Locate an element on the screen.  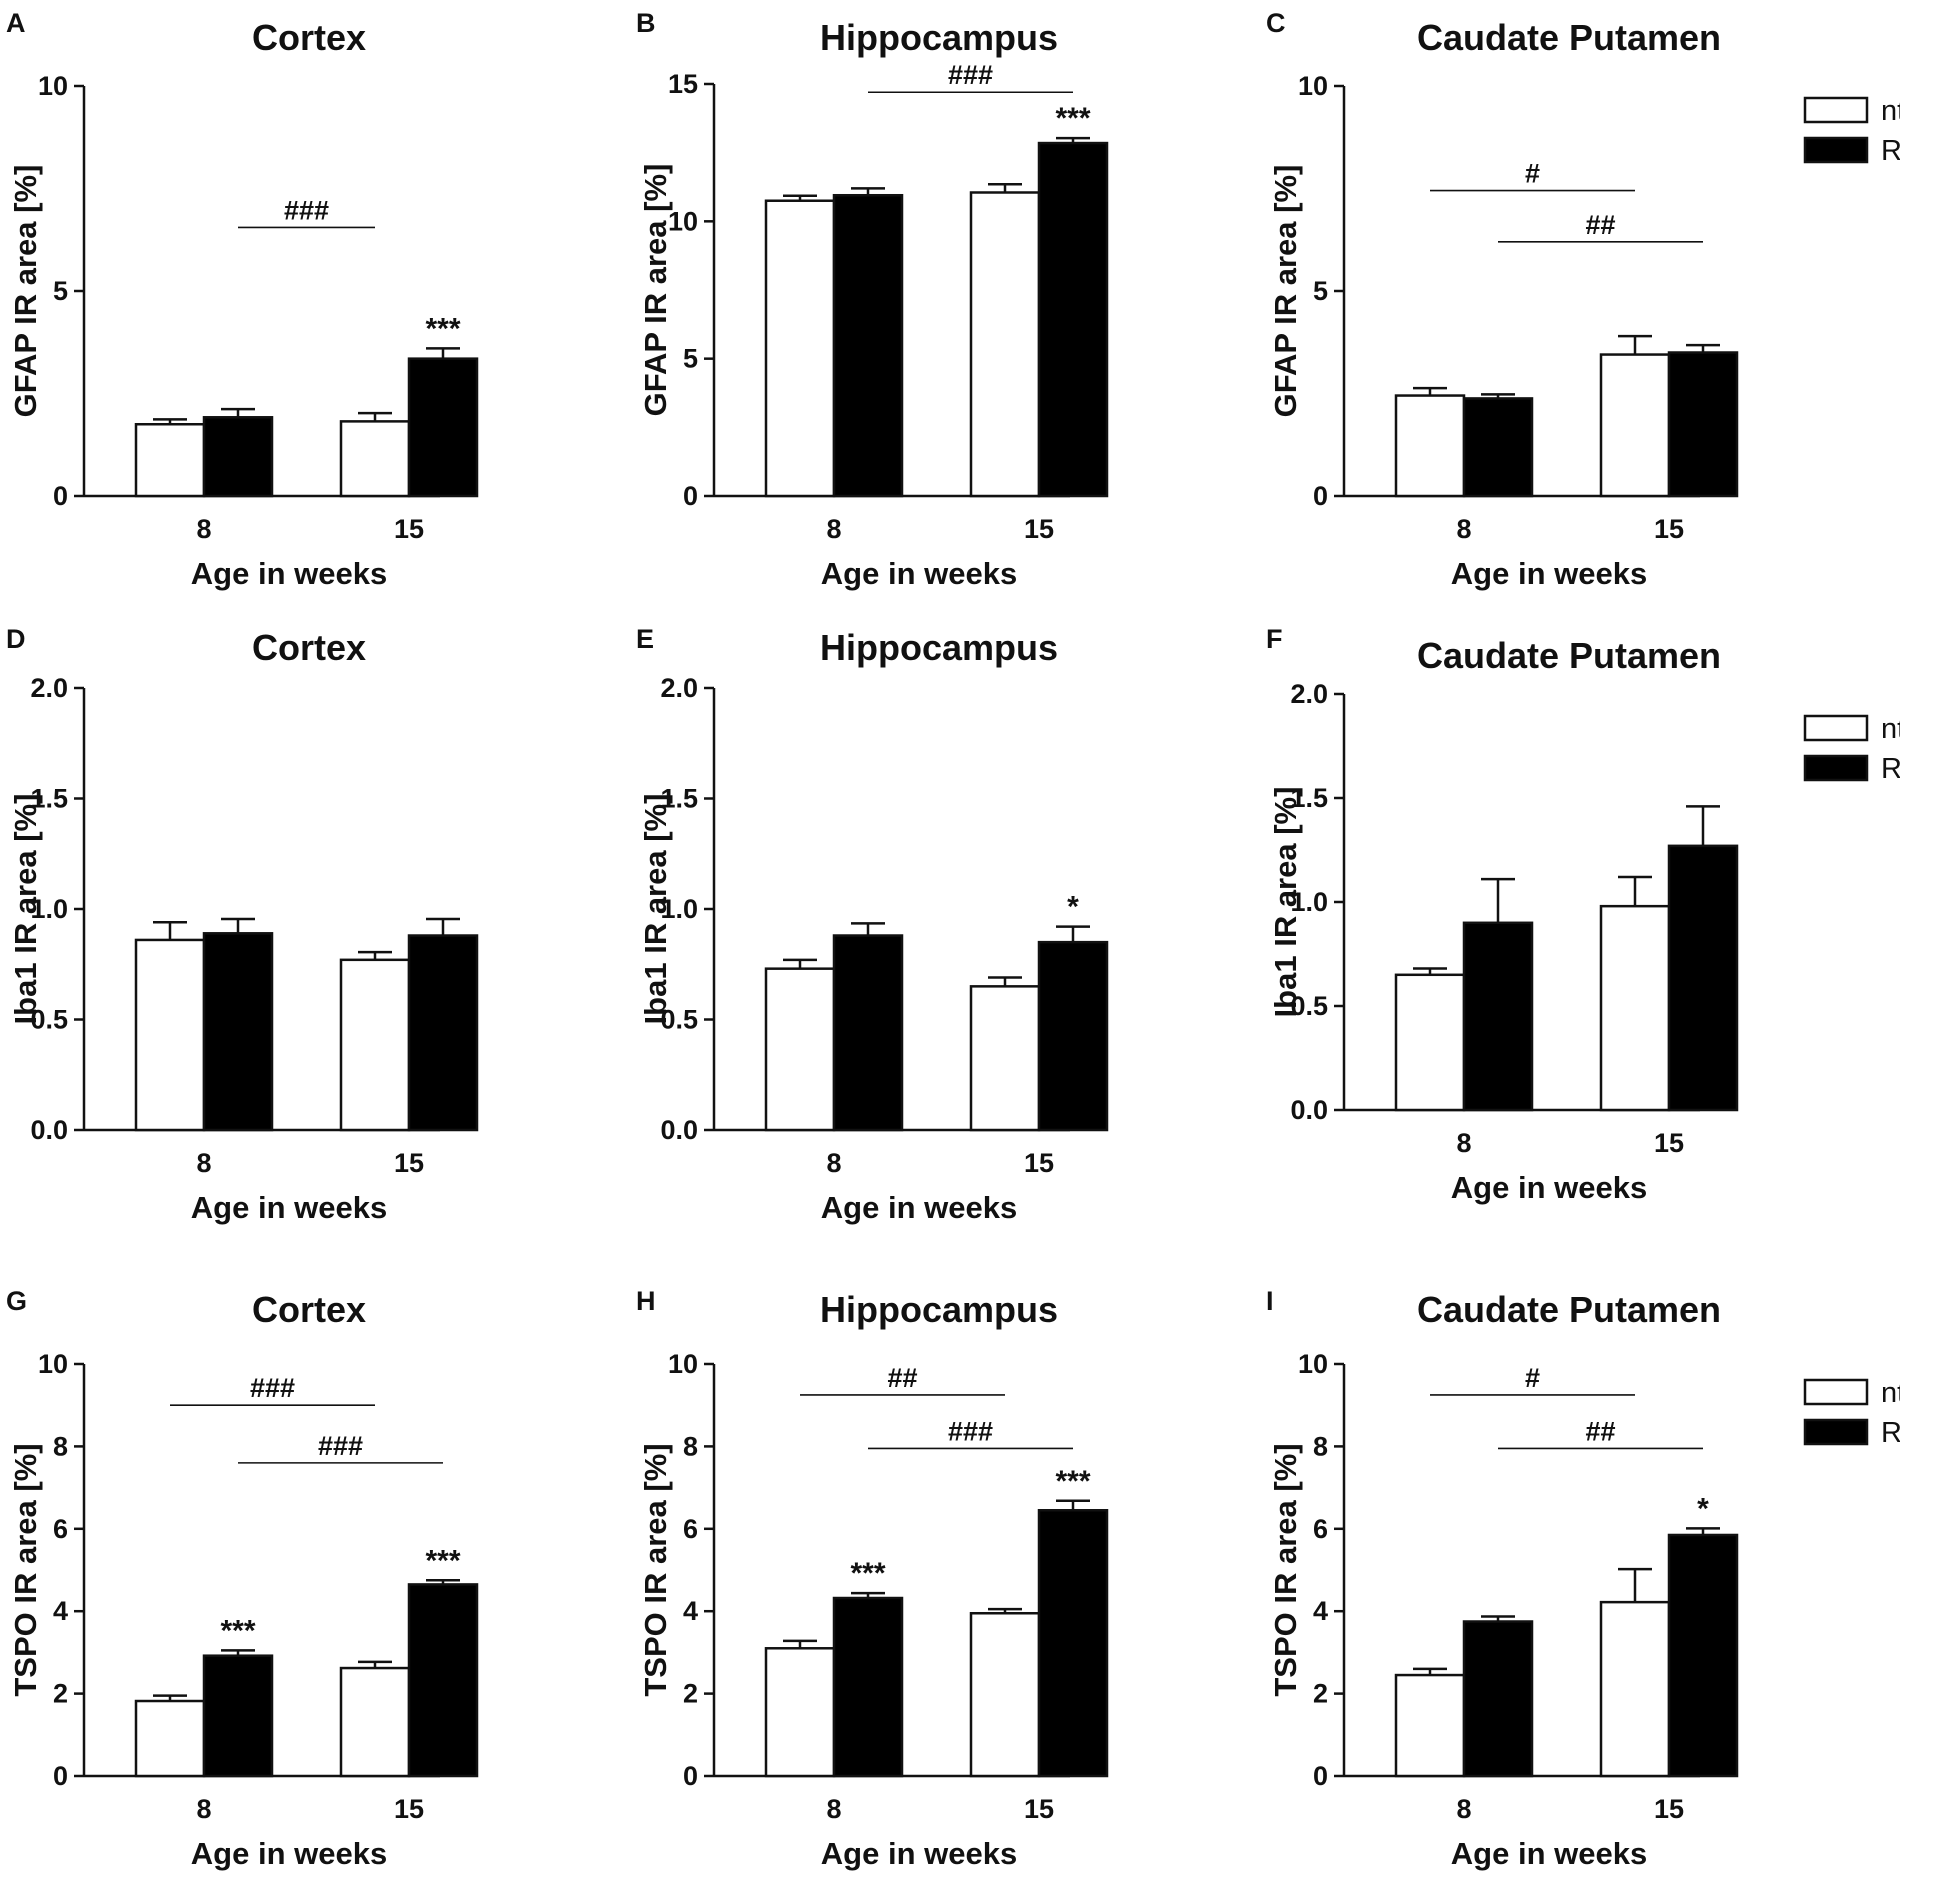
chart-title: Caudate Putamen is located at coordinates (1569, 37).